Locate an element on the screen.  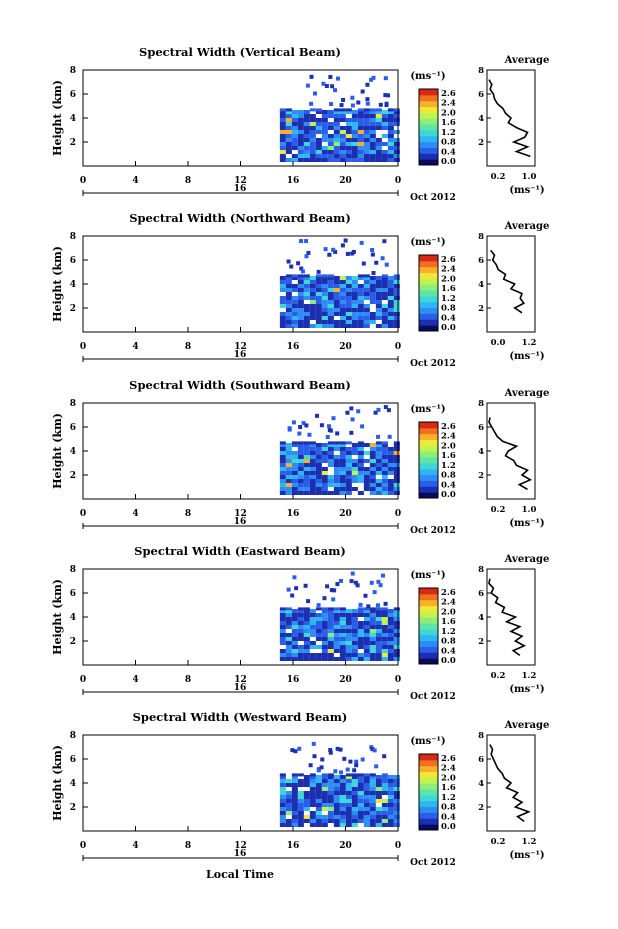
colorbar-tick-label: 2.4 is located at coordinates (448, 104).